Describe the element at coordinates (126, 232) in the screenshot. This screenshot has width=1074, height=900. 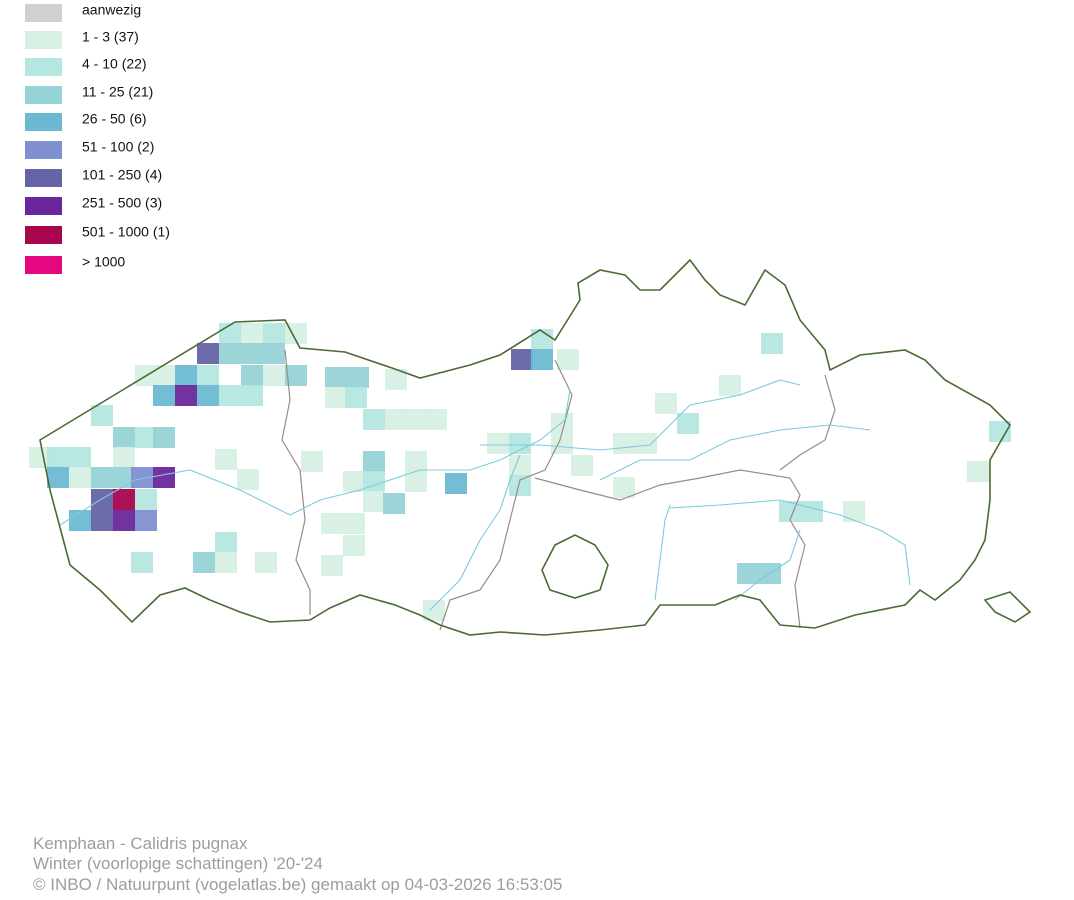
I see `legend-label: 501 - 1000 (1)` at that location.